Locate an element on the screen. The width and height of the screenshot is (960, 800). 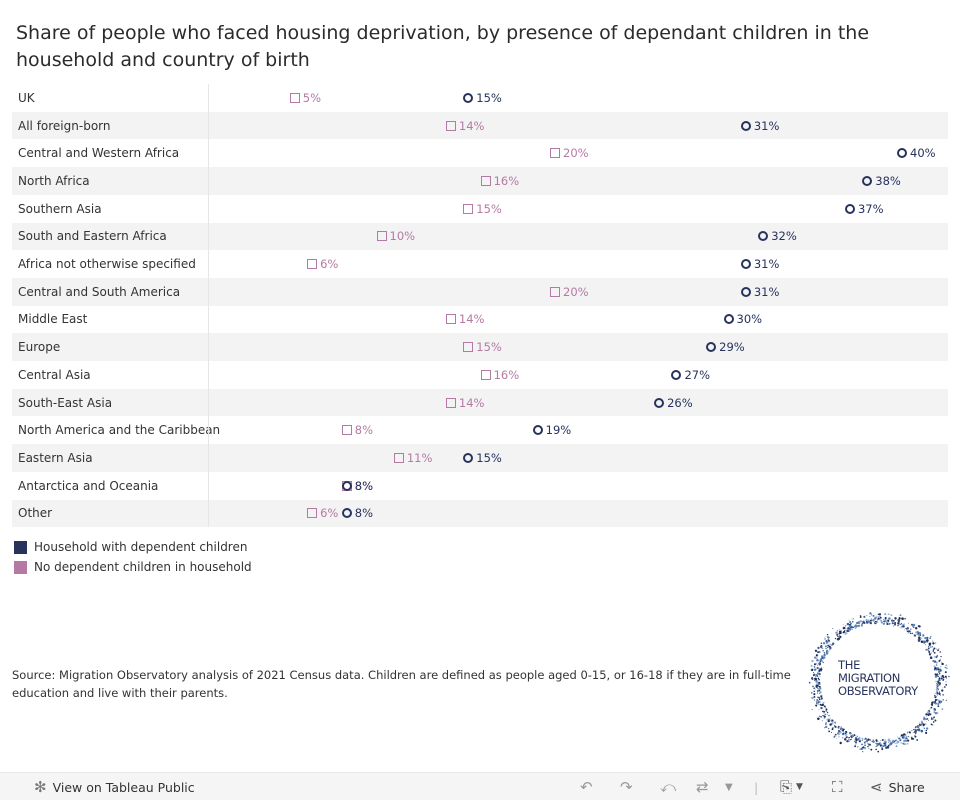
view-on-tableau-button: ✻ View on Tableau Public is located at coordinates (114, 786).